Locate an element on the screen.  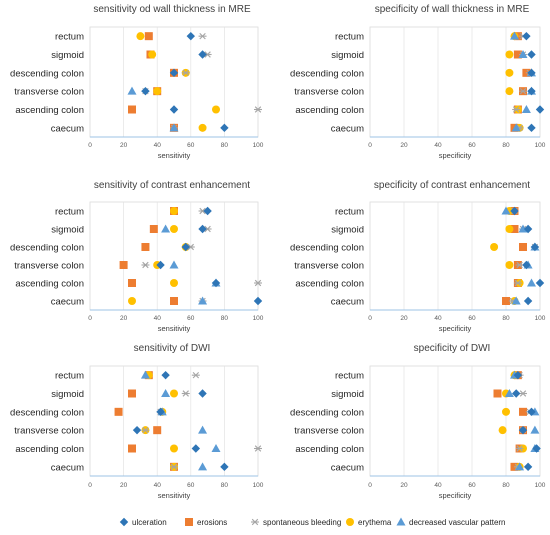
chart-title: sensitivity of DWI is located at coordinates (172, 348).